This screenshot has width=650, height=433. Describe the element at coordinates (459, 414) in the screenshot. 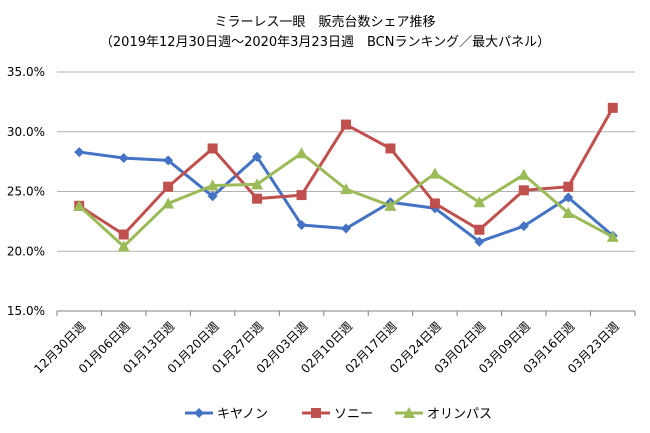

I see `legend-label: オリンパス` at that location.